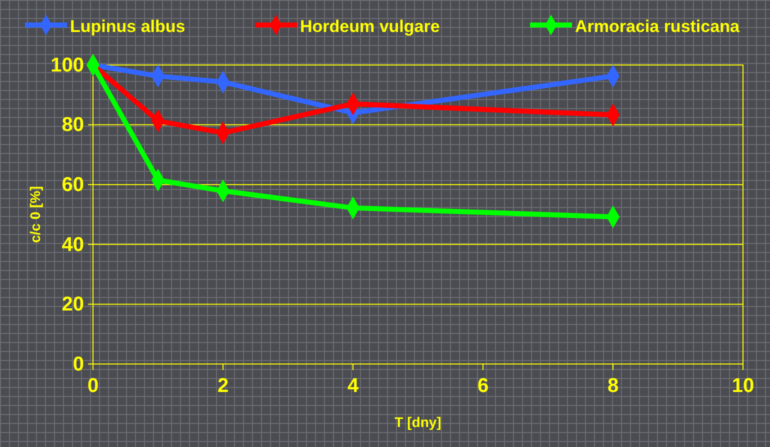  I want to click on x-tick-label: 10, so click(743, 386).